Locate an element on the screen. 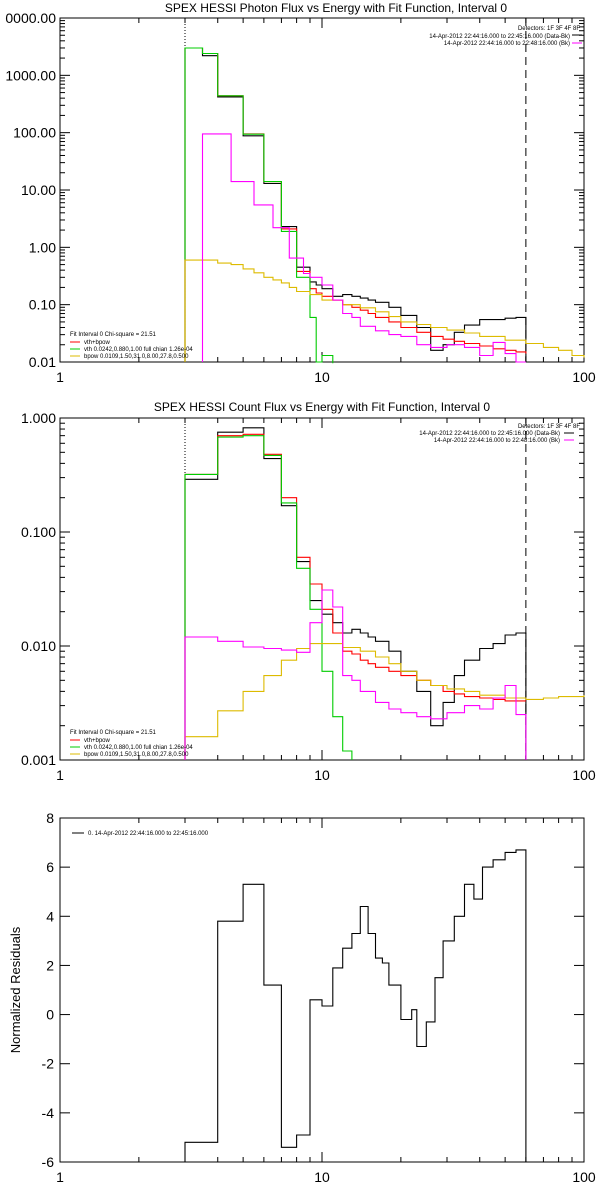 Image resolution: width=600 pixels, height=1200 pixels. y-tick-label: 1.00 is located at coordinates (42, 247).